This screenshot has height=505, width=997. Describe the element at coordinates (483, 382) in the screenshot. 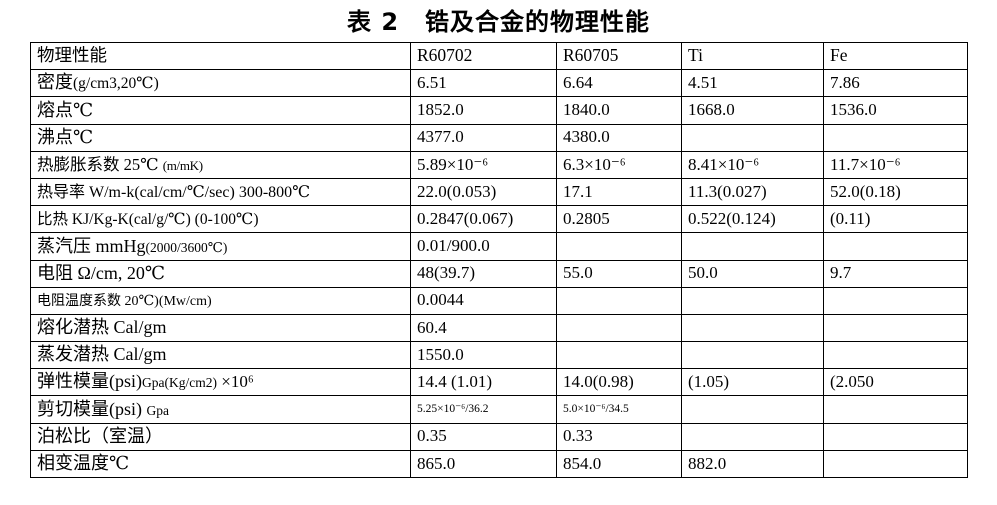

I see `value-cell-r60702: 14.4 (1.01)` at that location.